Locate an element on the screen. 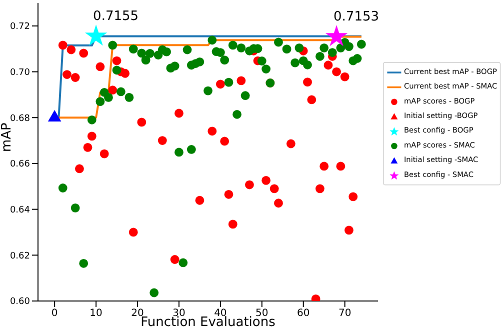 This screenshot has width=503, height=327. x-tick-label: 60 is located at coordinates (303, 314).